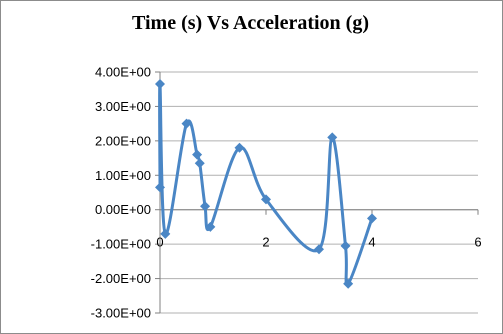  I want to click on x-axis-tick-labels: 0 2 4 6, so click(318, 242).